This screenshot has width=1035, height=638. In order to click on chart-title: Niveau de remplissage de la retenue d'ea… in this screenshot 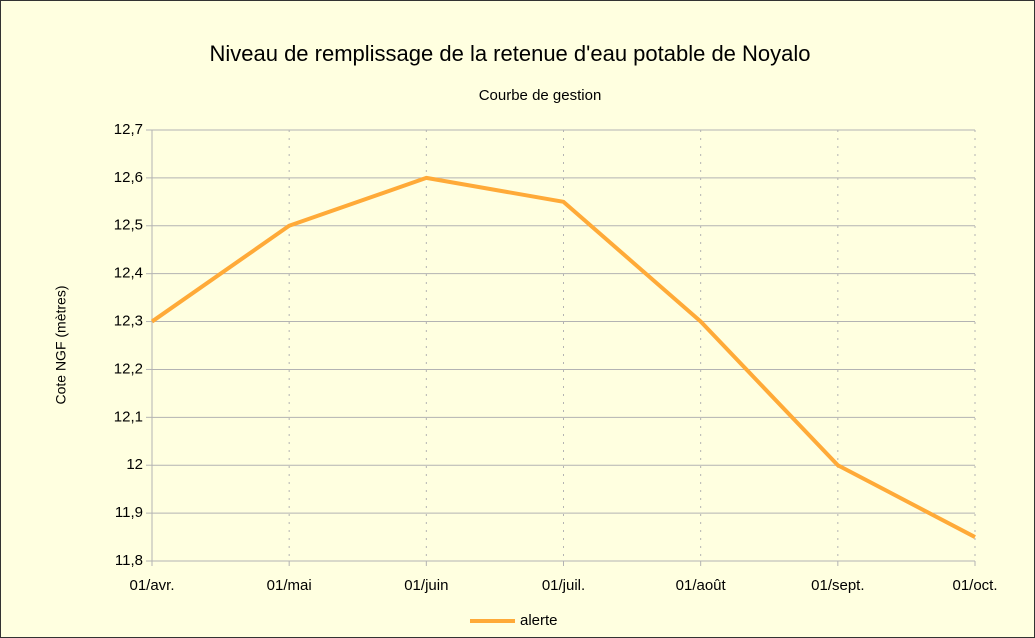, I will do `click(509, 53)`.